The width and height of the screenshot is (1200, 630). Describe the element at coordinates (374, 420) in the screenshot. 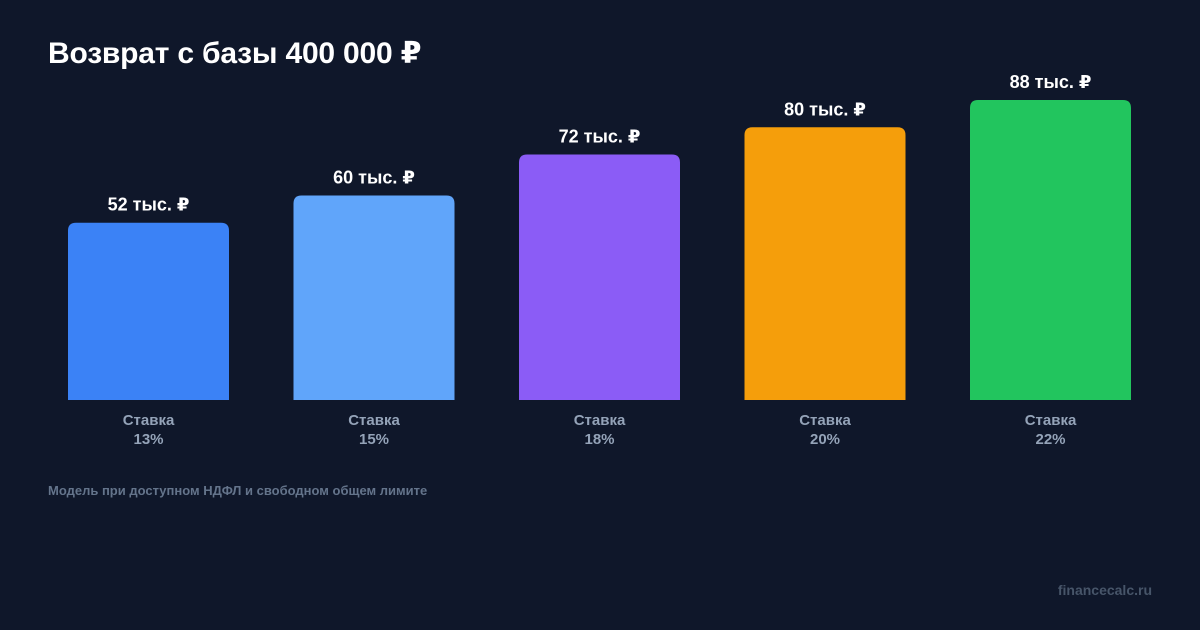

I see `category-label-2-line1: Ставка` at that location.